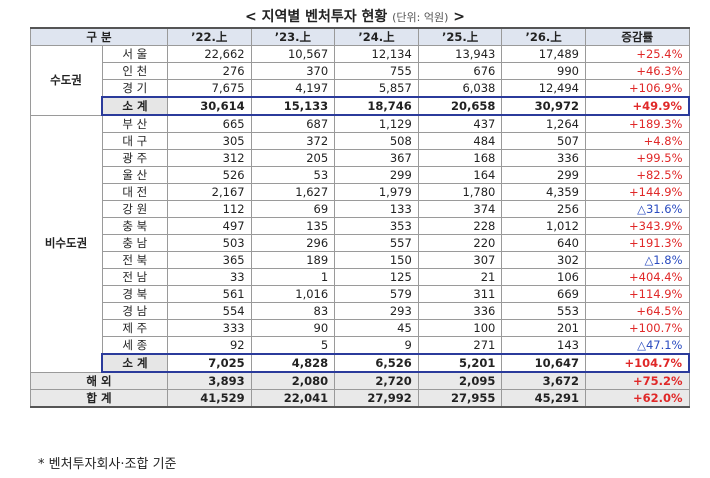 This screenshot has width=710, height=478. Describe the element at coordinates (637, 380) in the screenshot. I see `change-rate: +75.2%` at that location.